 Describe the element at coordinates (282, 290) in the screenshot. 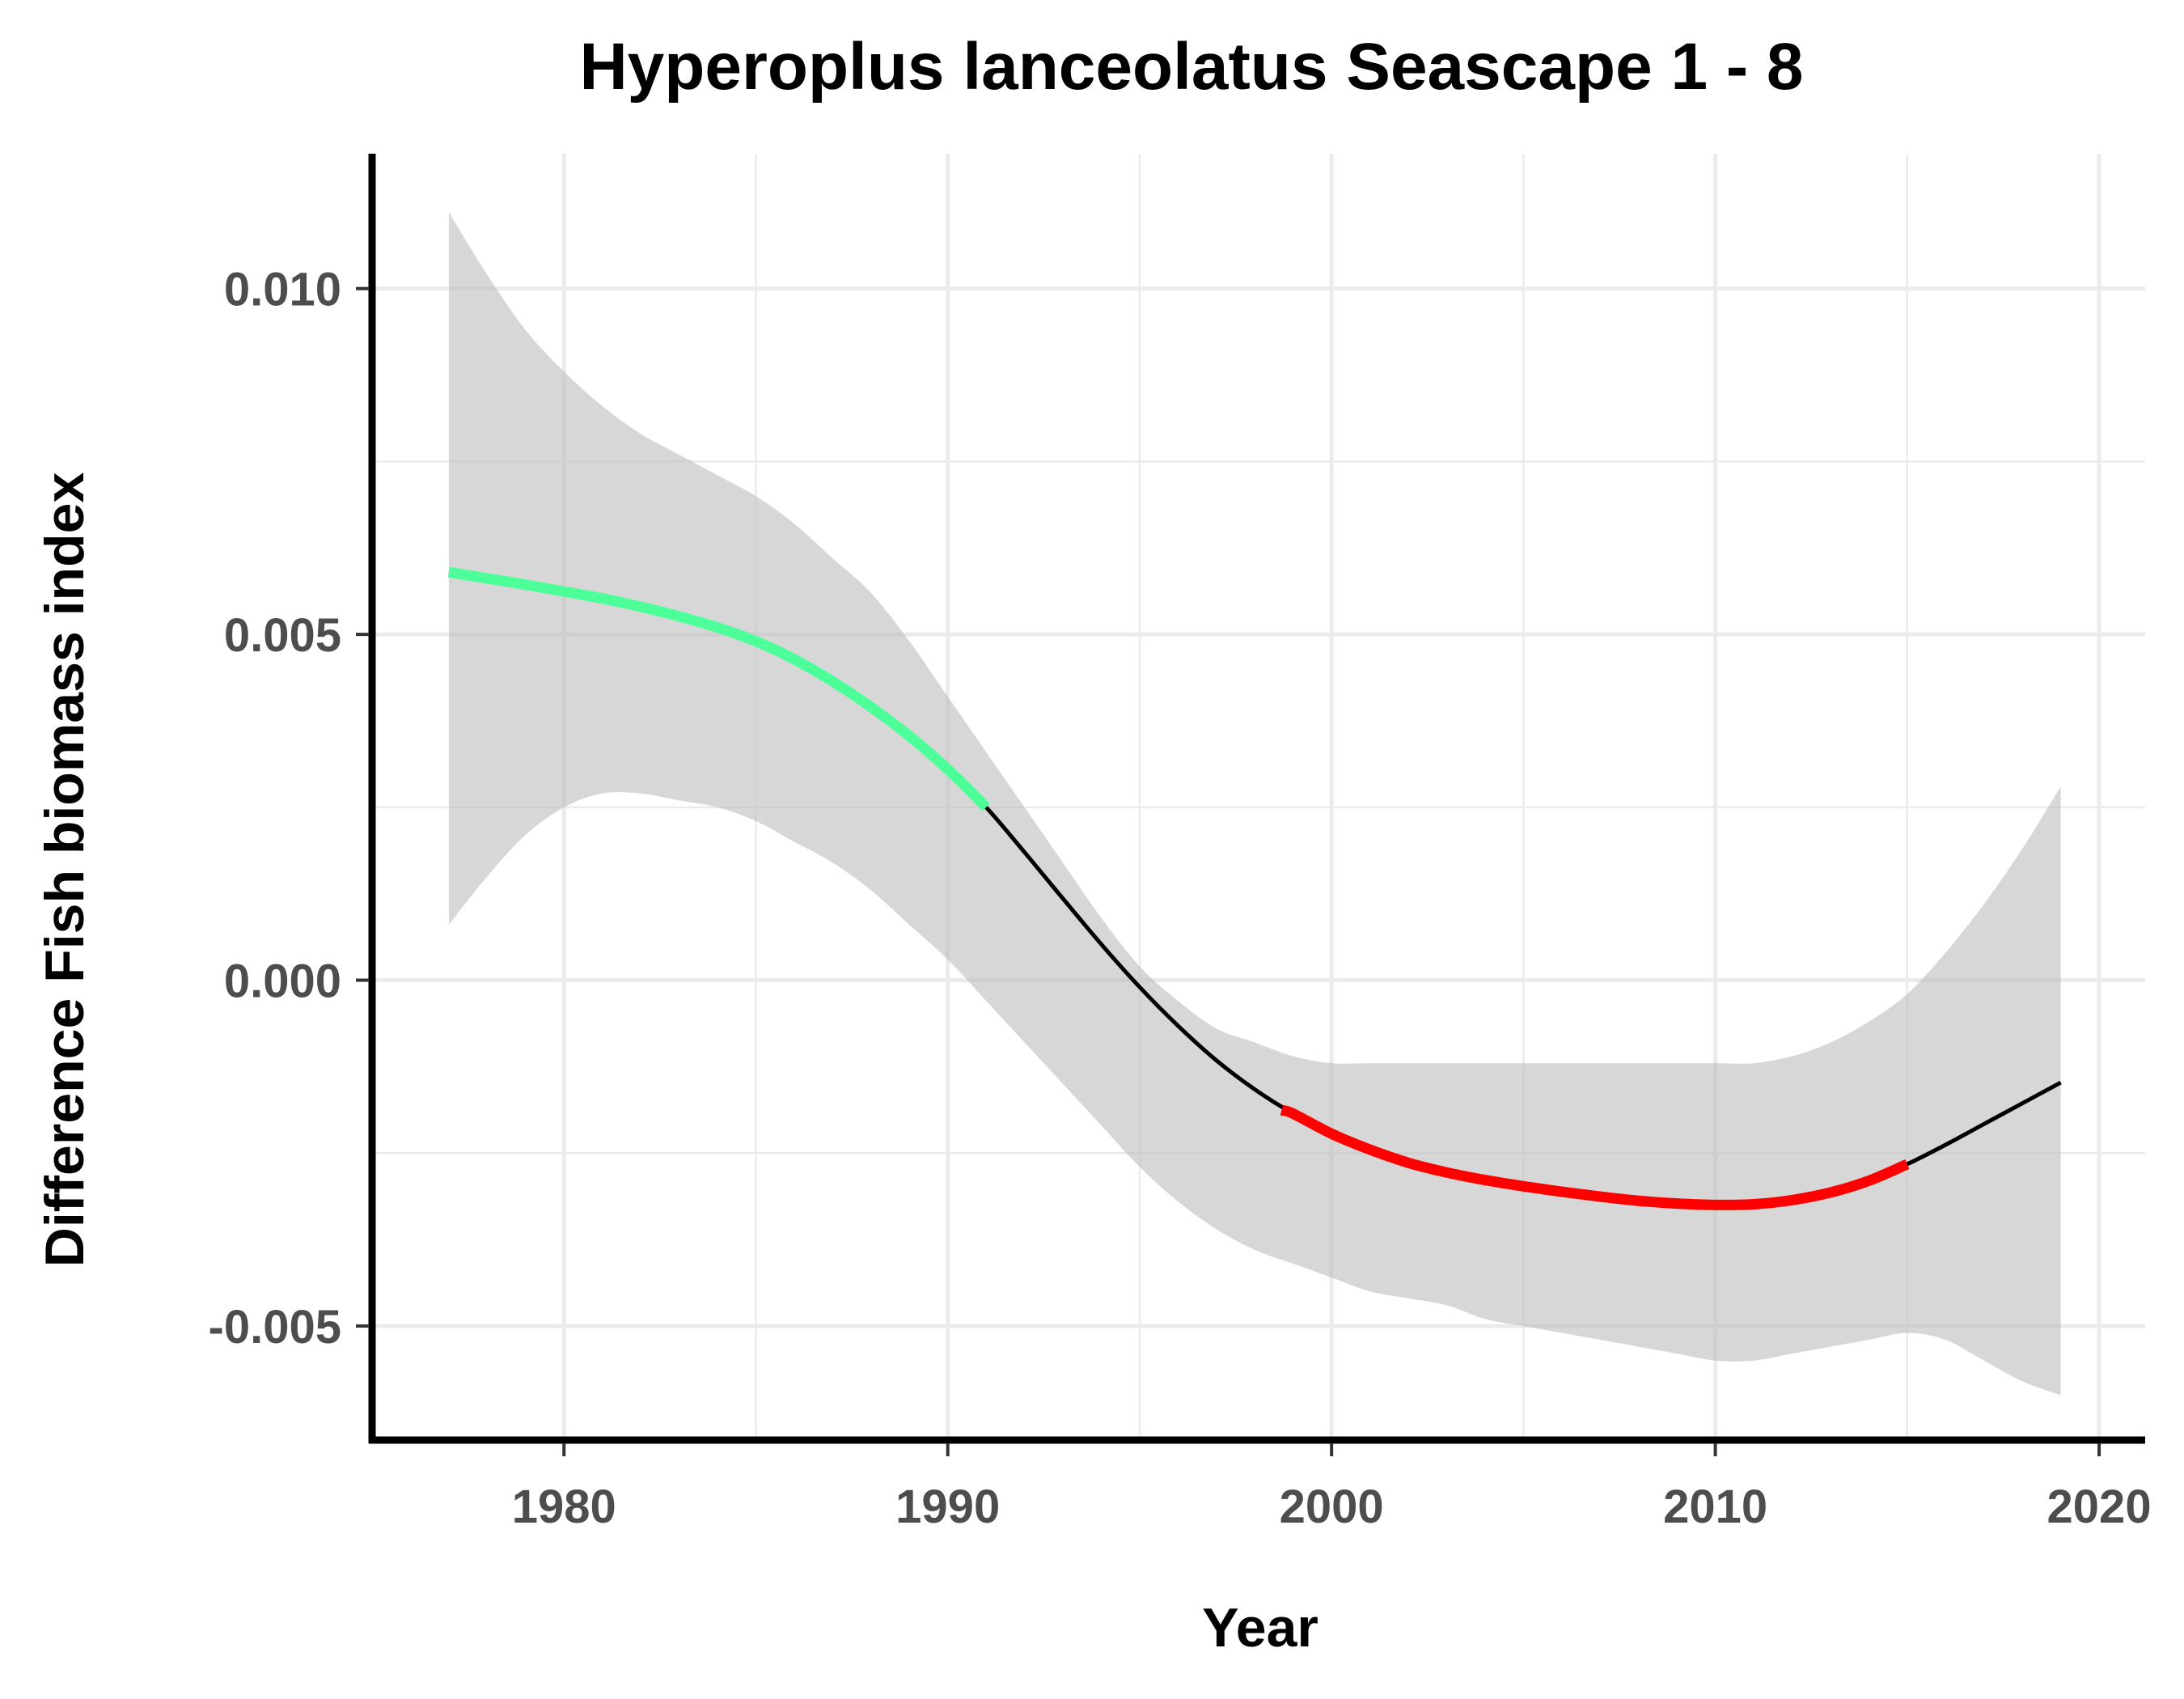

I see `y-tick-label: 0.010` at that location.